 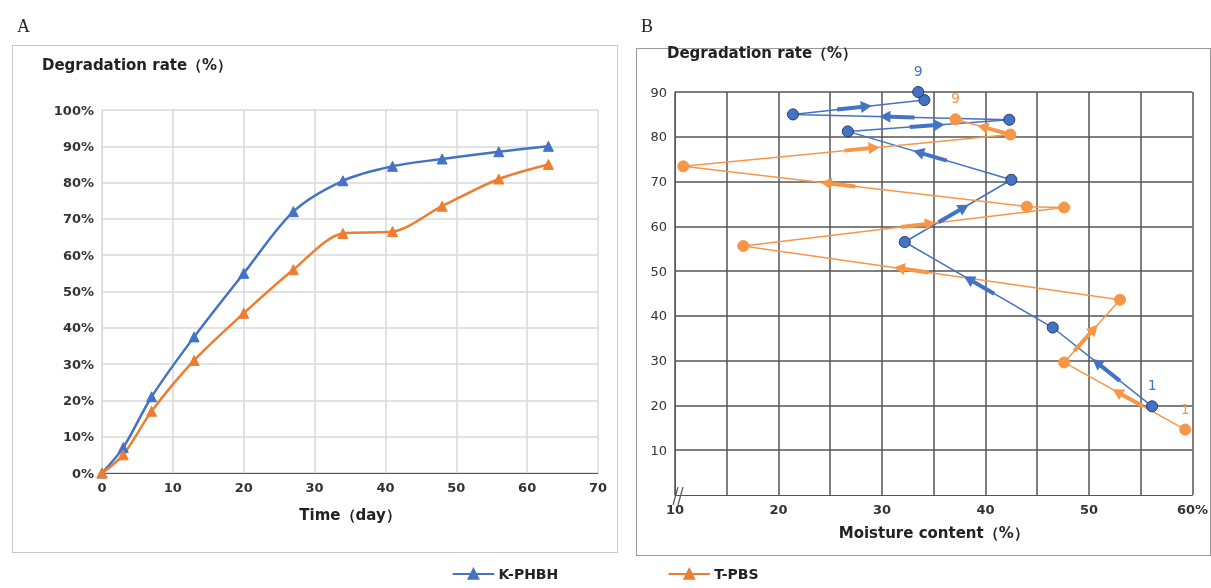 What do you see at coordinates (78, 364) in the screenshot?
I see `y-tick-label: 30%` at bounding box center [78, 364].